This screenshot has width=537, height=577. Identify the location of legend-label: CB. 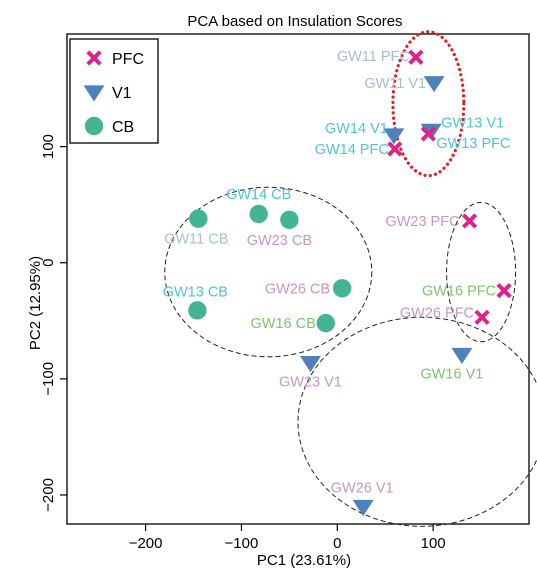
(123, 127).